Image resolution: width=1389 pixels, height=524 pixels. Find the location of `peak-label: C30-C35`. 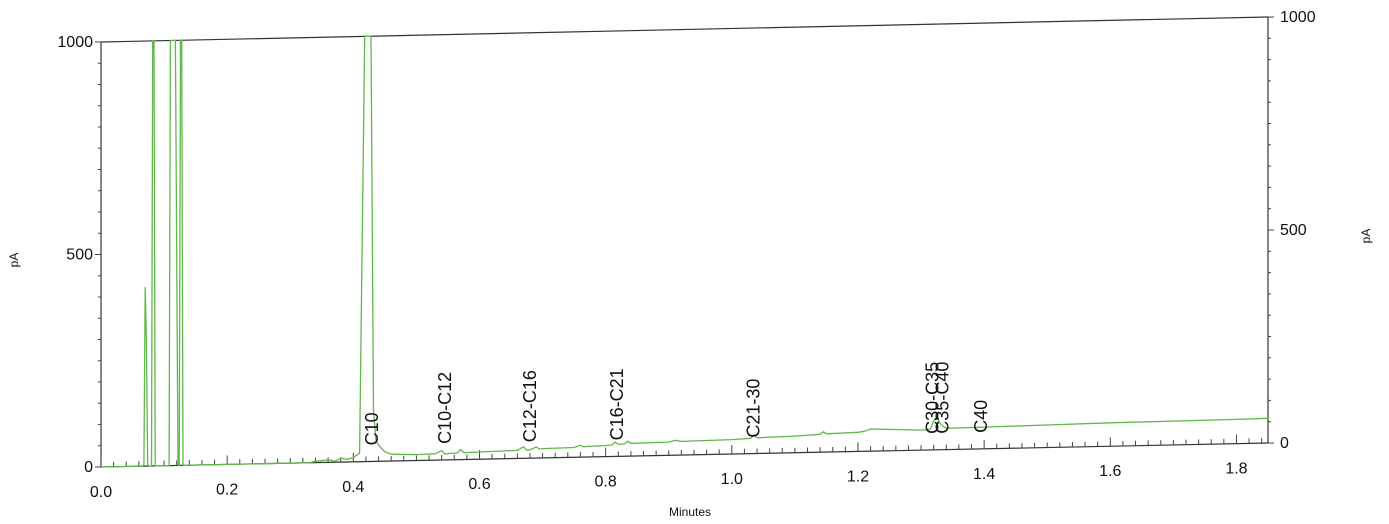

peak-label: C30-C35 is located at coordinates (932, 398).